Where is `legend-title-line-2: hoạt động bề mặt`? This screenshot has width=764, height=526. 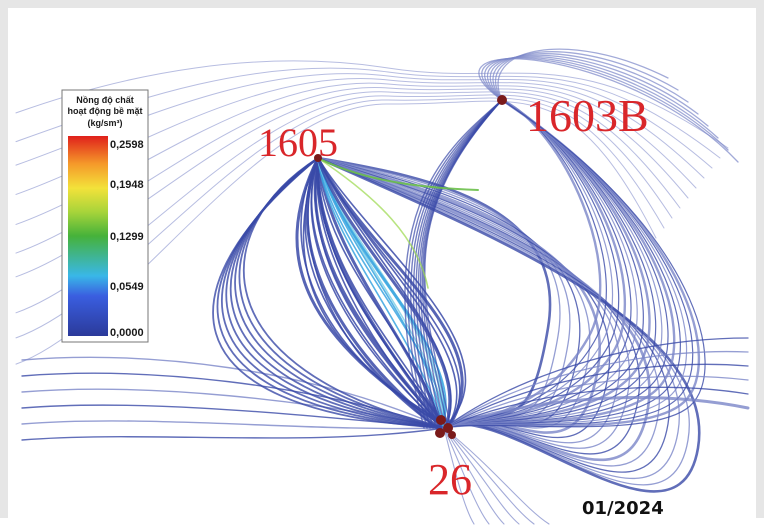 legend-title-line-2: hoạt động bề mặt is located at coordinates (105, 111).